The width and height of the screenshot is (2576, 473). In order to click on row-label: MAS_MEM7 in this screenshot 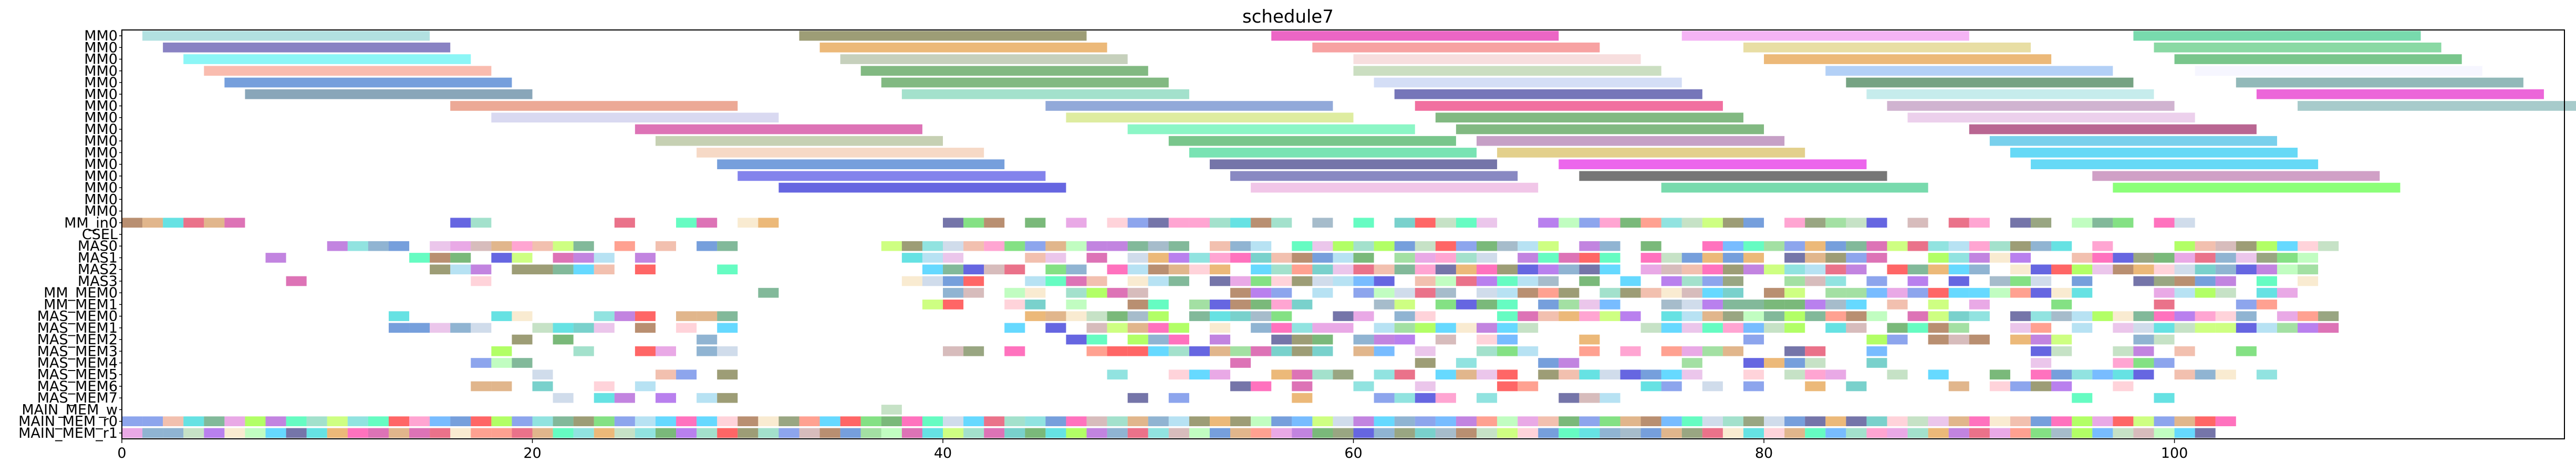, I will do `click(77, 398)`.